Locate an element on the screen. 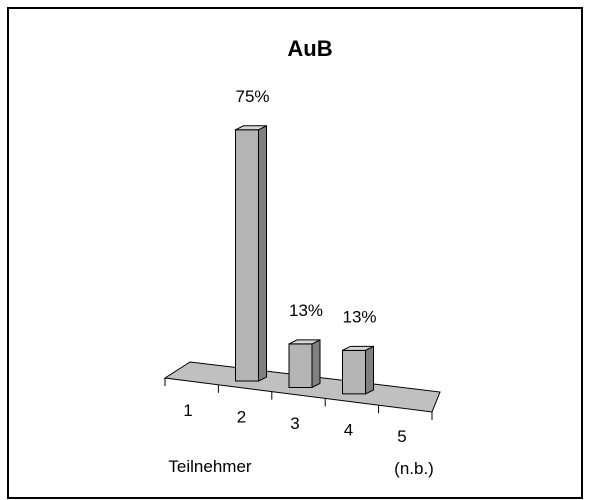 The width and height of the screenshot is (590, 500). x-axis-label: Teilnehmer is located at coordinates (209, 466).